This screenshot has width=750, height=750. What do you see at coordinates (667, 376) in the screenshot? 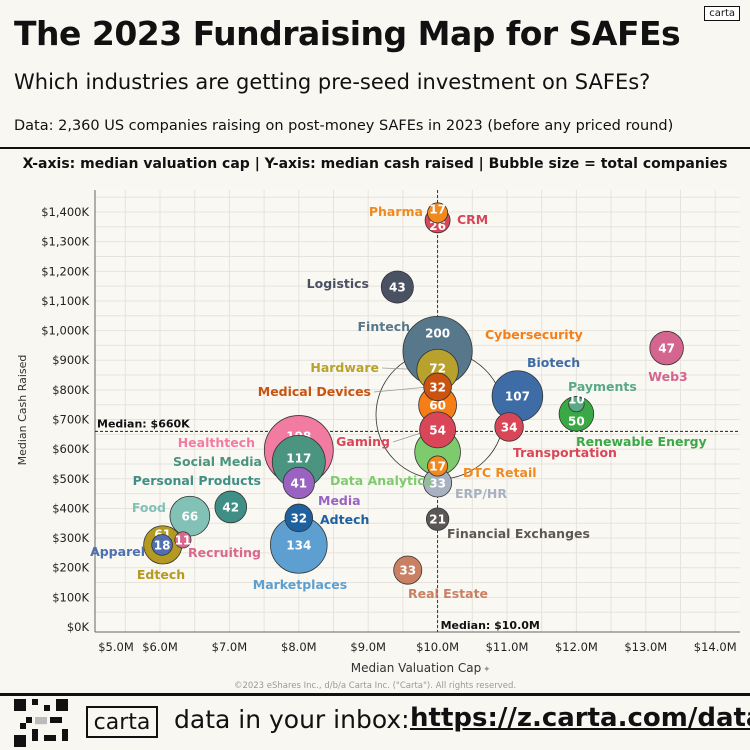
I see `bubble-label: Web3` at bounding box center [667, 376].